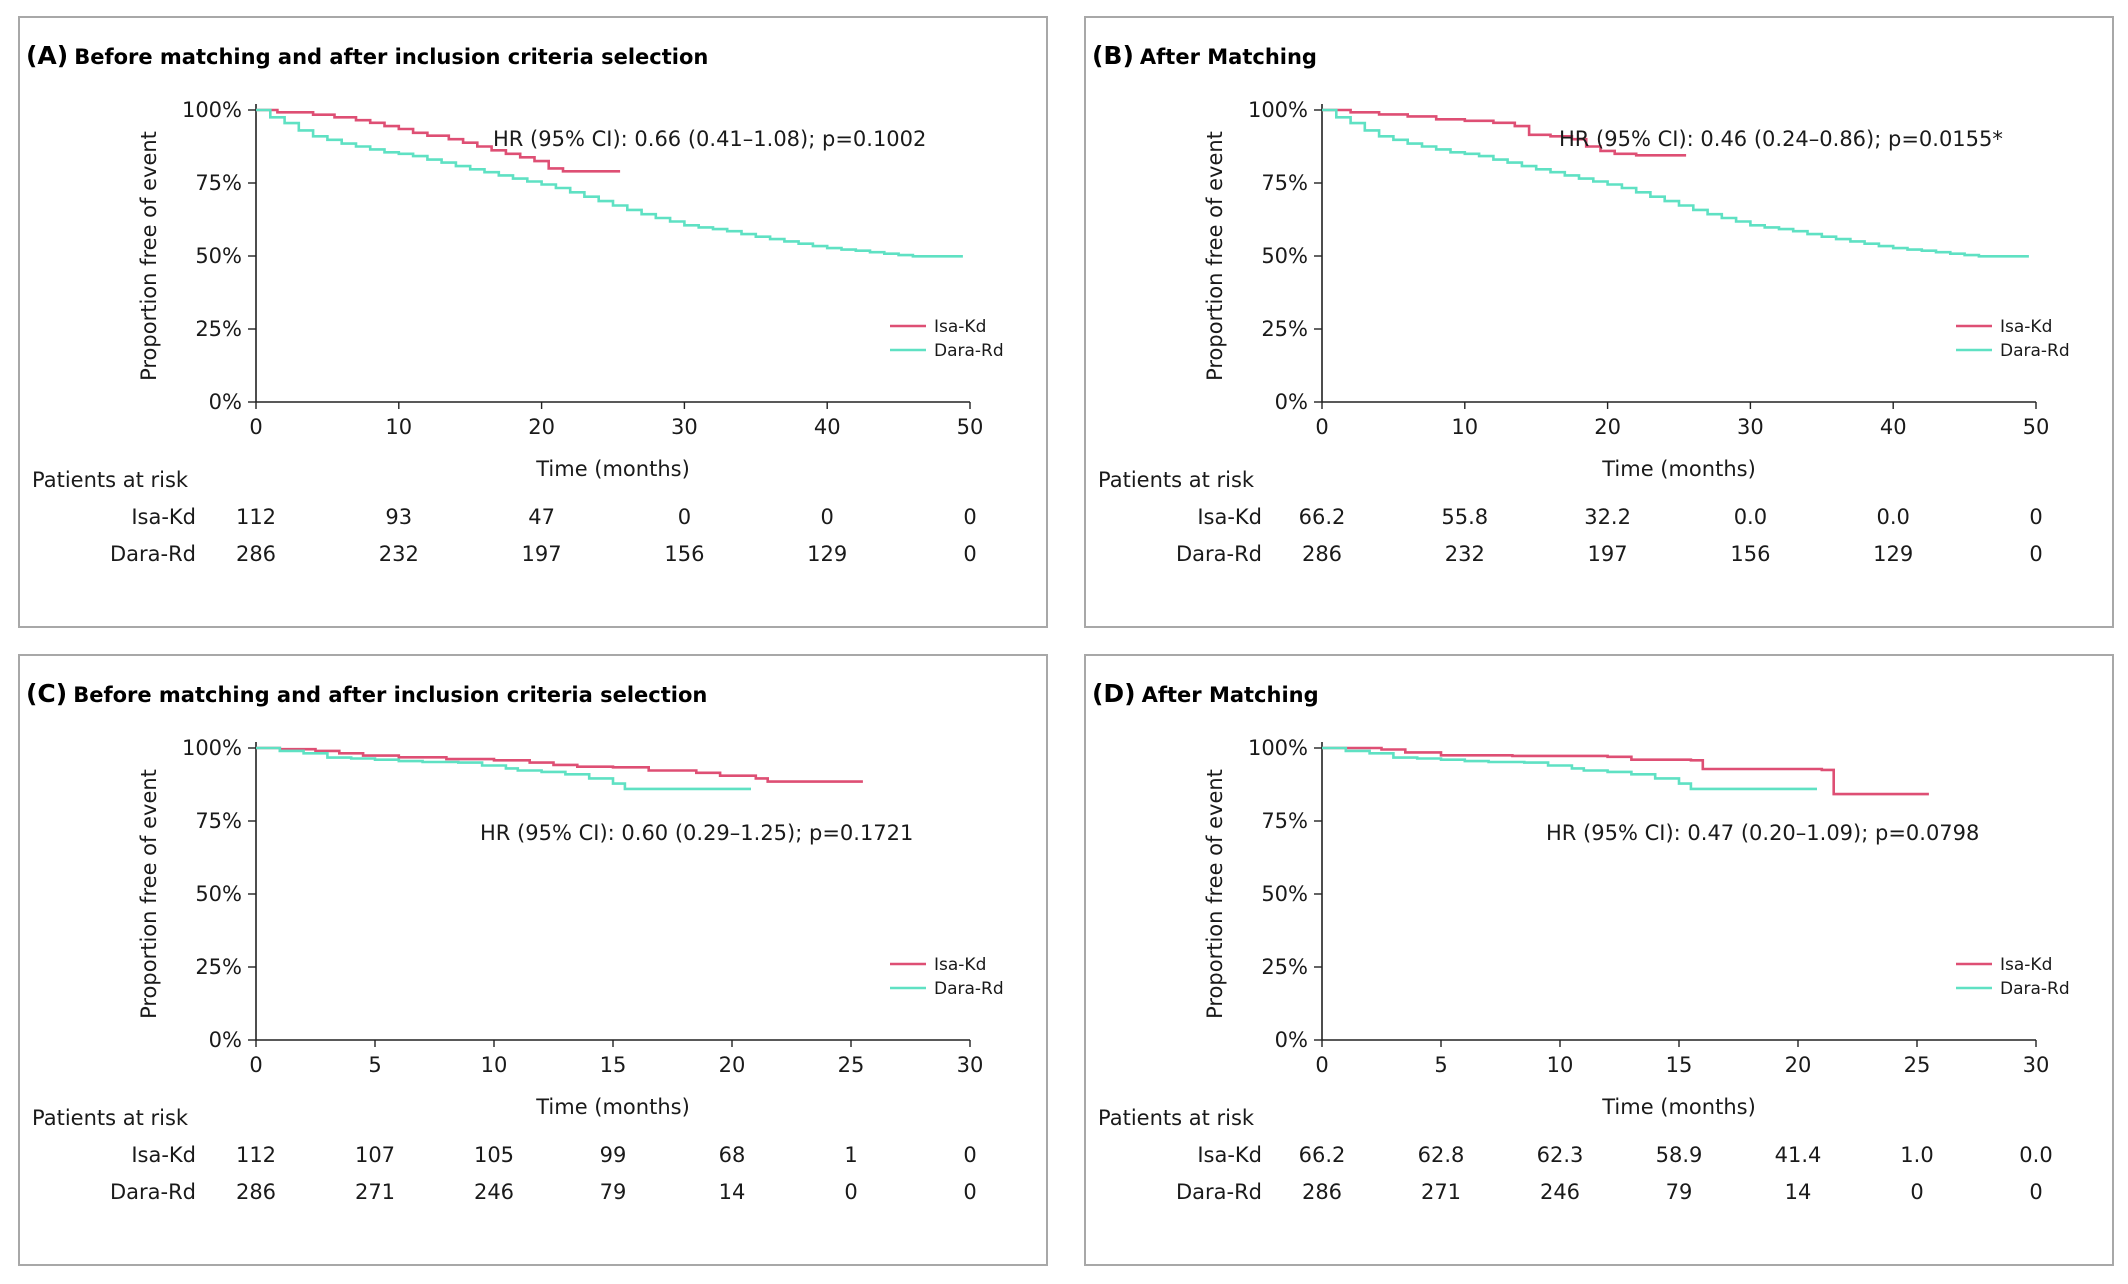 The height and width of the screenshot is (1284, 2128). I want to click on hazard-ratio-annotation: HR (95% CI): 0.47 (0.20–1.09); p=0.0798, so click(1762, 833).